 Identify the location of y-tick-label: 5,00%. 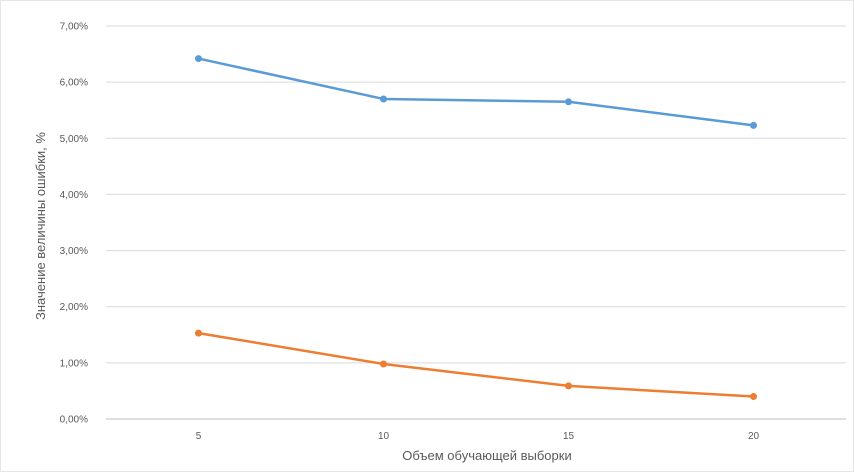
(74, 139).